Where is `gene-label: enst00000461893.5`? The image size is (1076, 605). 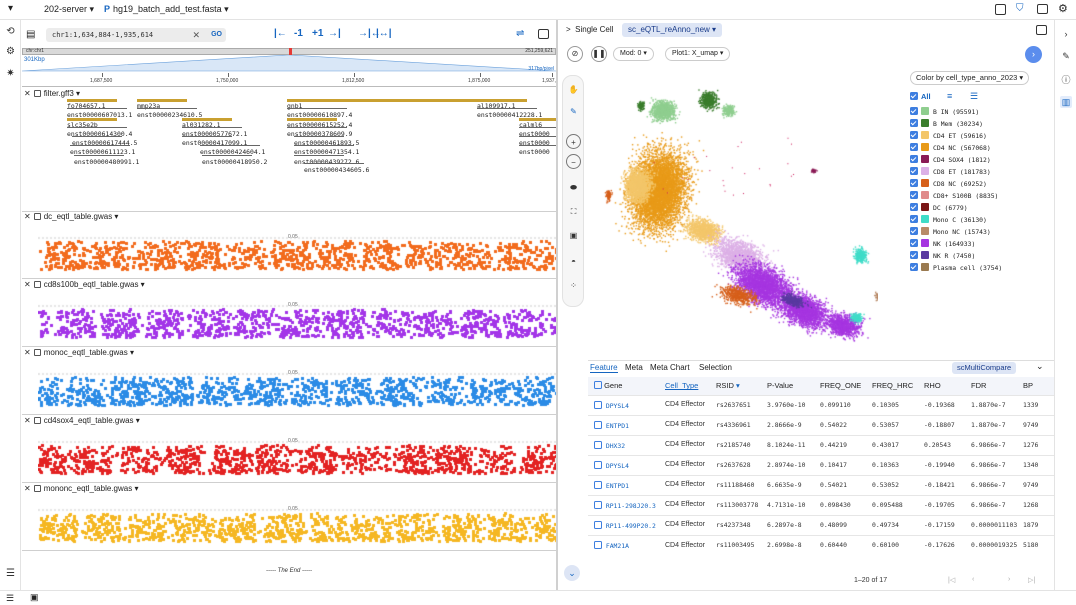 gene-label: enst00000461893.5 is located at coordinates (327, 143).